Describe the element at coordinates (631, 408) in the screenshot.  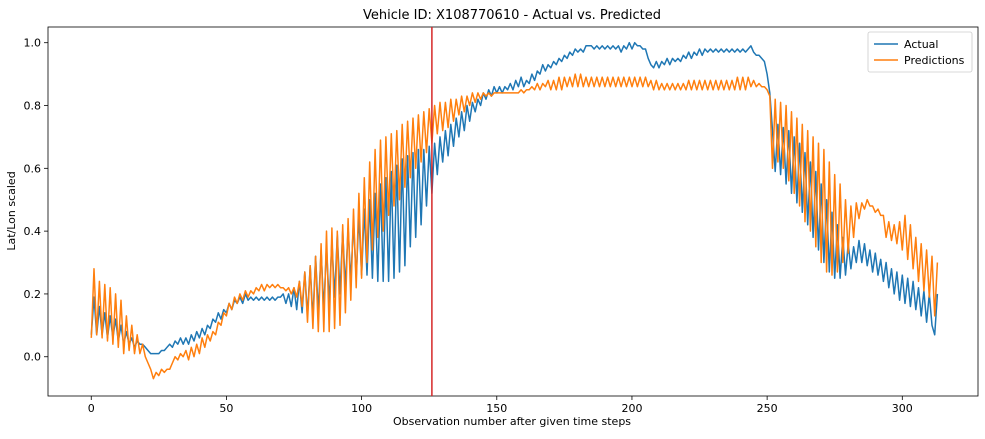
I see `x-tick-label: 200` at that location.